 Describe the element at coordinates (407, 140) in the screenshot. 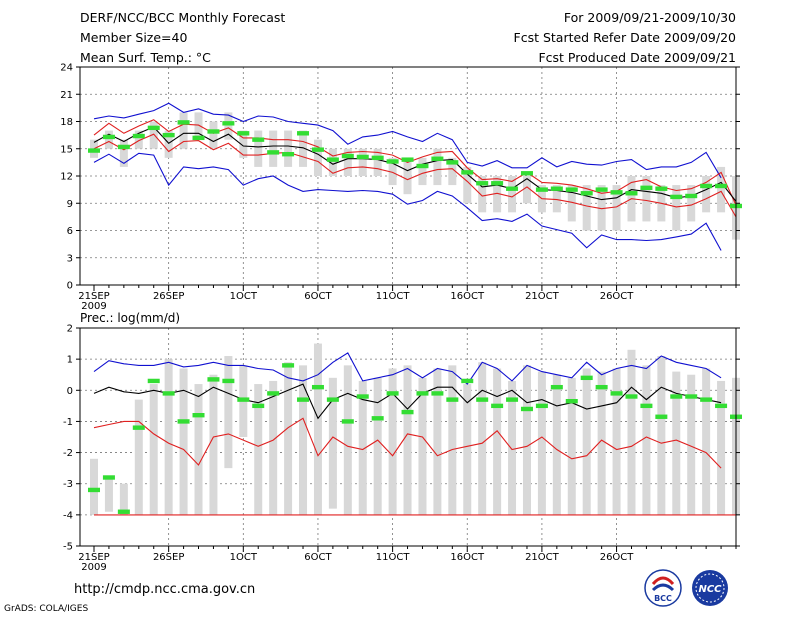

I see `temp-series-max` at that location.